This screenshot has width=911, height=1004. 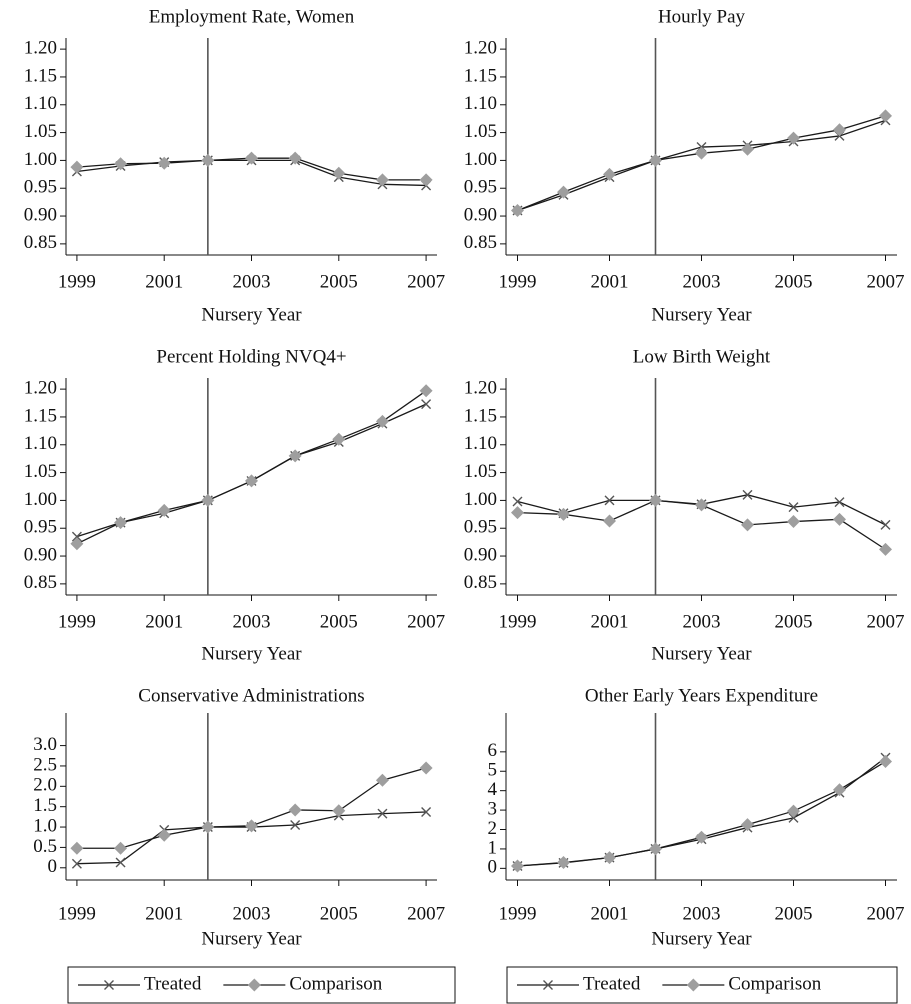 I want to click on y-tick-label: 3.0, so click(x=45, y=744).